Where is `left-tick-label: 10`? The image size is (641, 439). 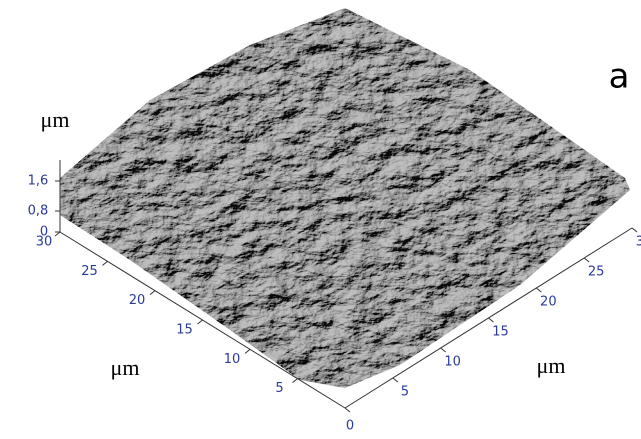
left-tick-label: 10 is located at coordinates (232, 359).